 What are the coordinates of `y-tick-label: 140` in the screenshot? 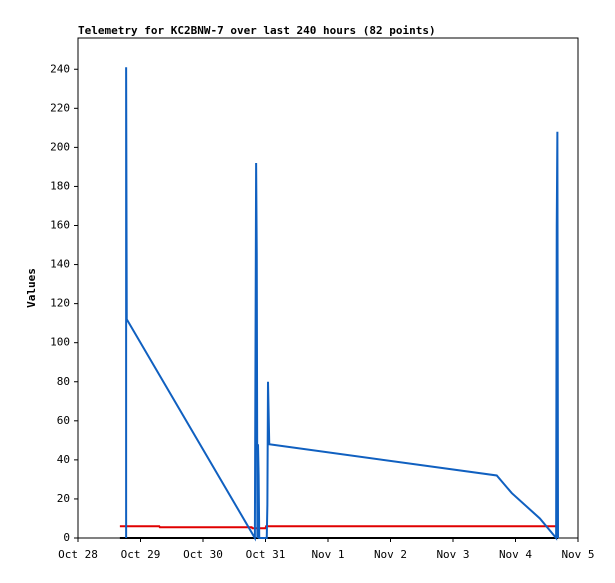 It's located at (60, 264).